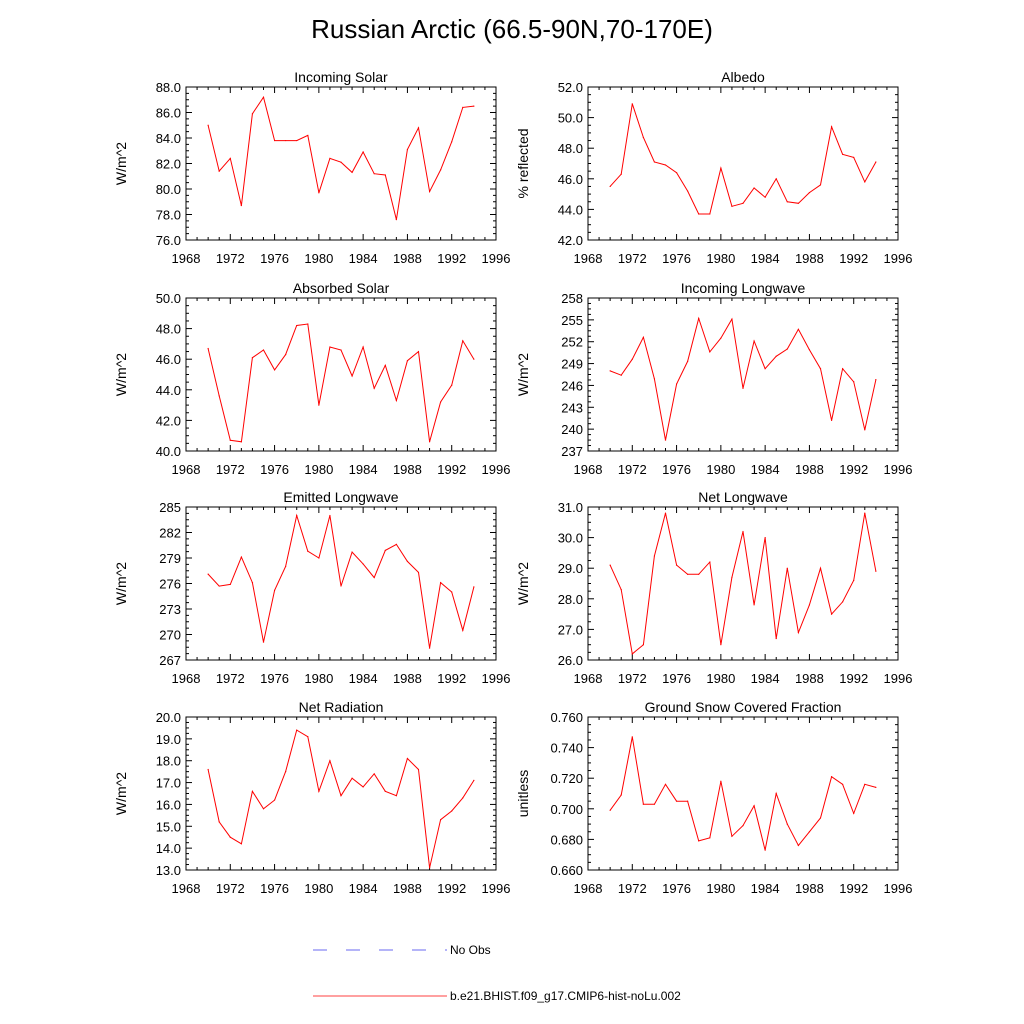 This screenshot has height=1024, width=1024. What do you see at coordinates (186, 258) in the screenshot?
I see `x-tick-label: 1968` at bounding box center [186, 258].